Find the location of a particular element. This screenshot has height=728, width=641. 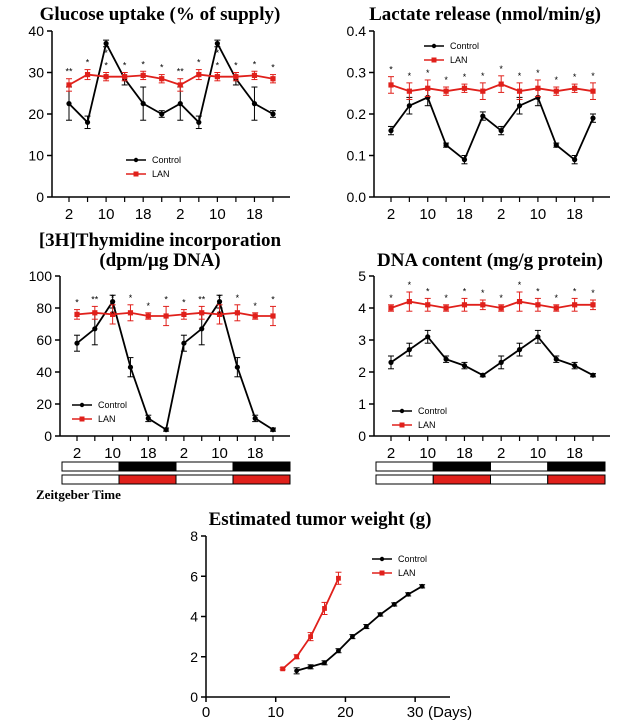

y-tick-label: 80 is located at coordinates (44, 308).